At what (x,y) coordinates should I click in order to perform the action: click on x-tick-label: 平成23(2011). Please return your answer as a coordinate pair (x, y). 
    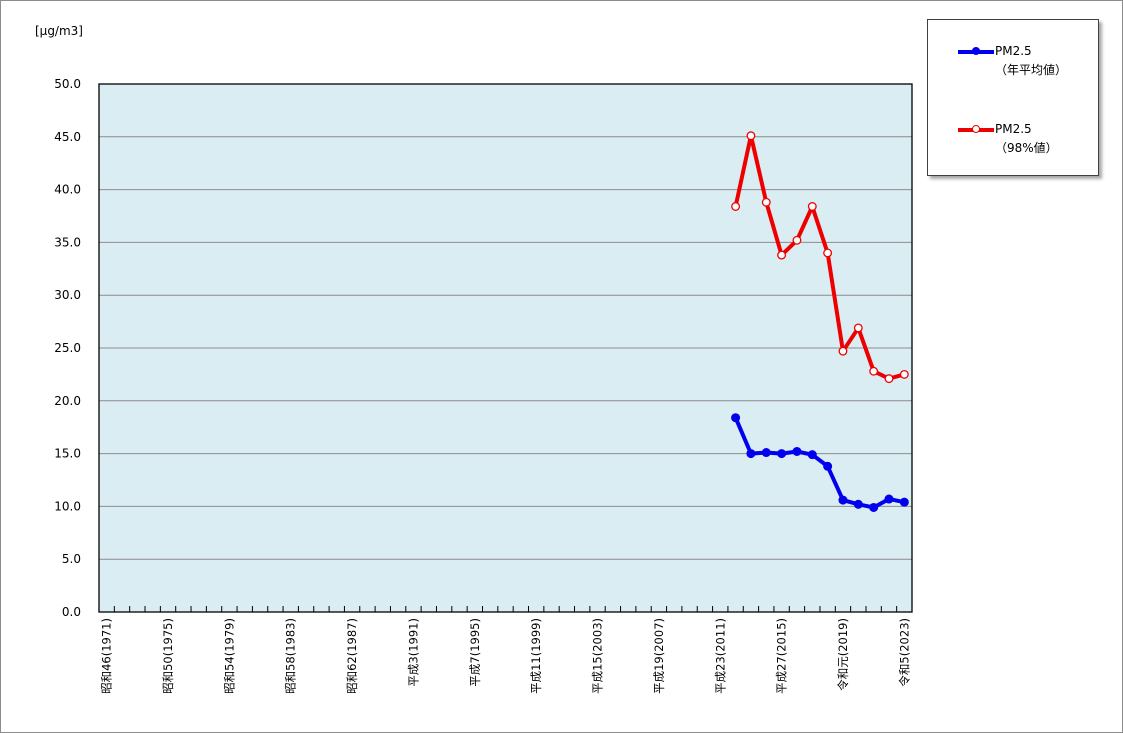
    Looking at the image, I should click on (720, 656).